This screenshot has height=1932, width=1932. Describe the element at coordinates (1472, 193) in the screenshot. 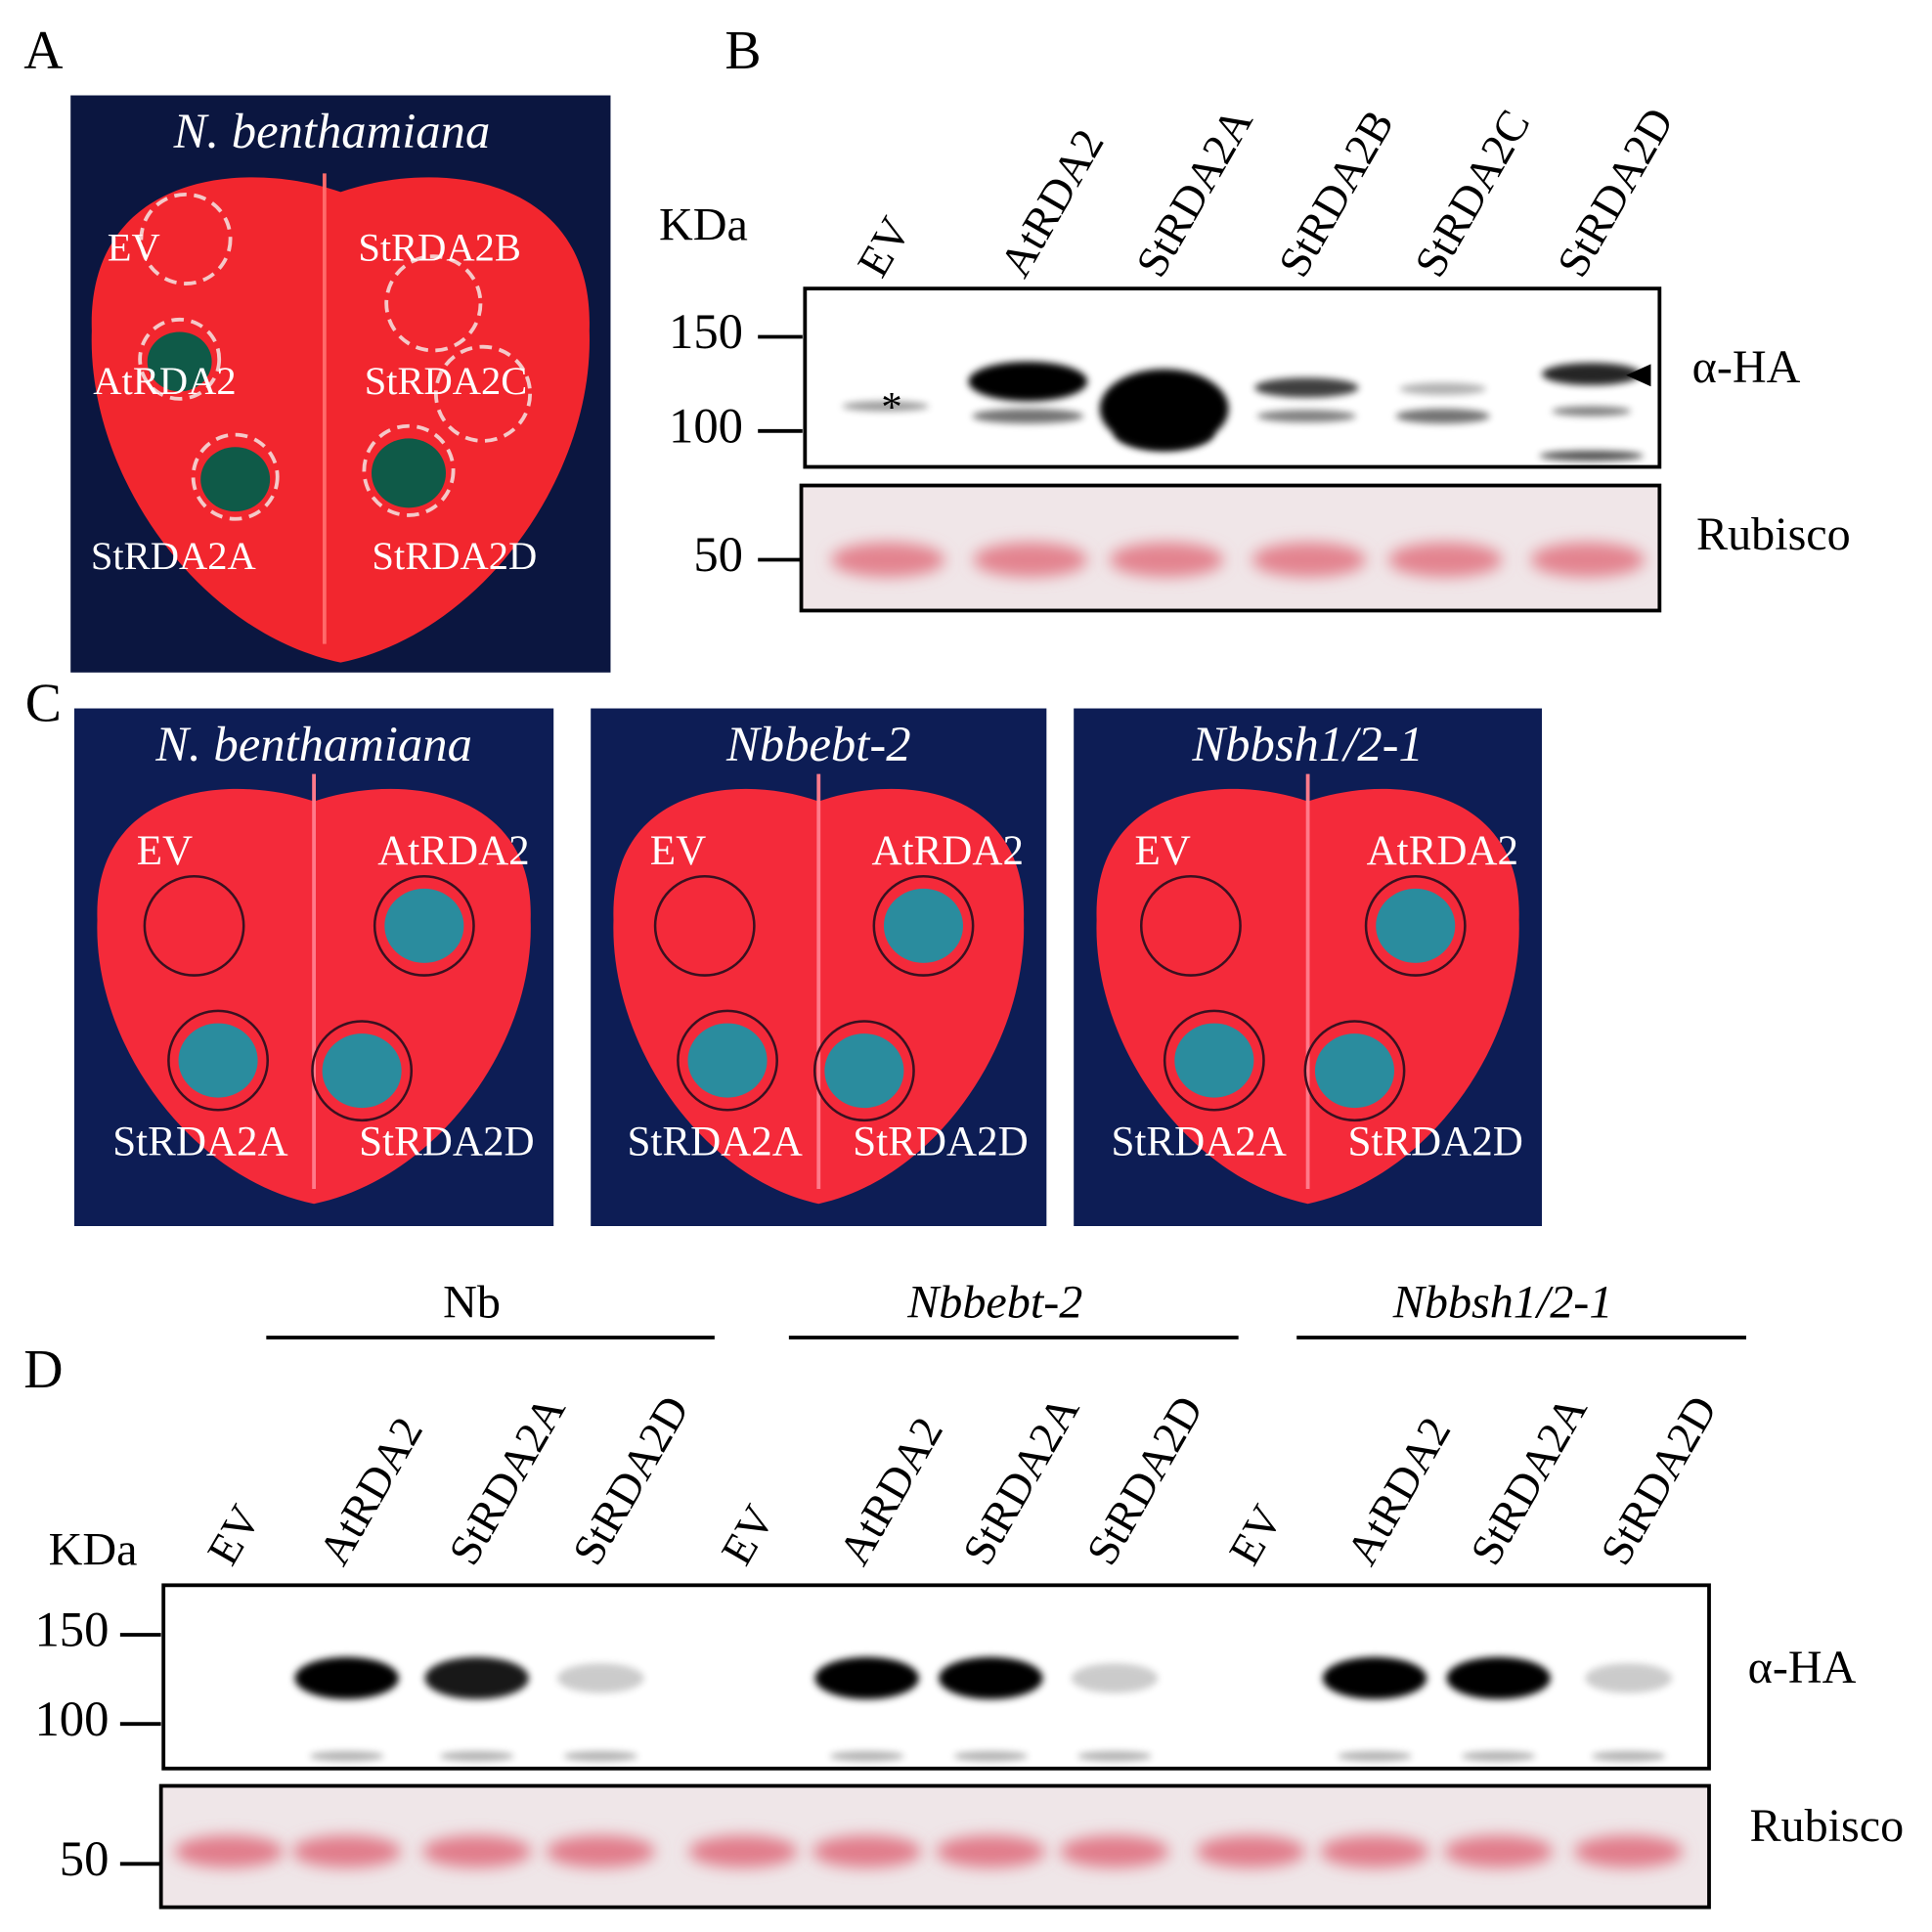

I see `lane-label: StRDA2C` at that location.